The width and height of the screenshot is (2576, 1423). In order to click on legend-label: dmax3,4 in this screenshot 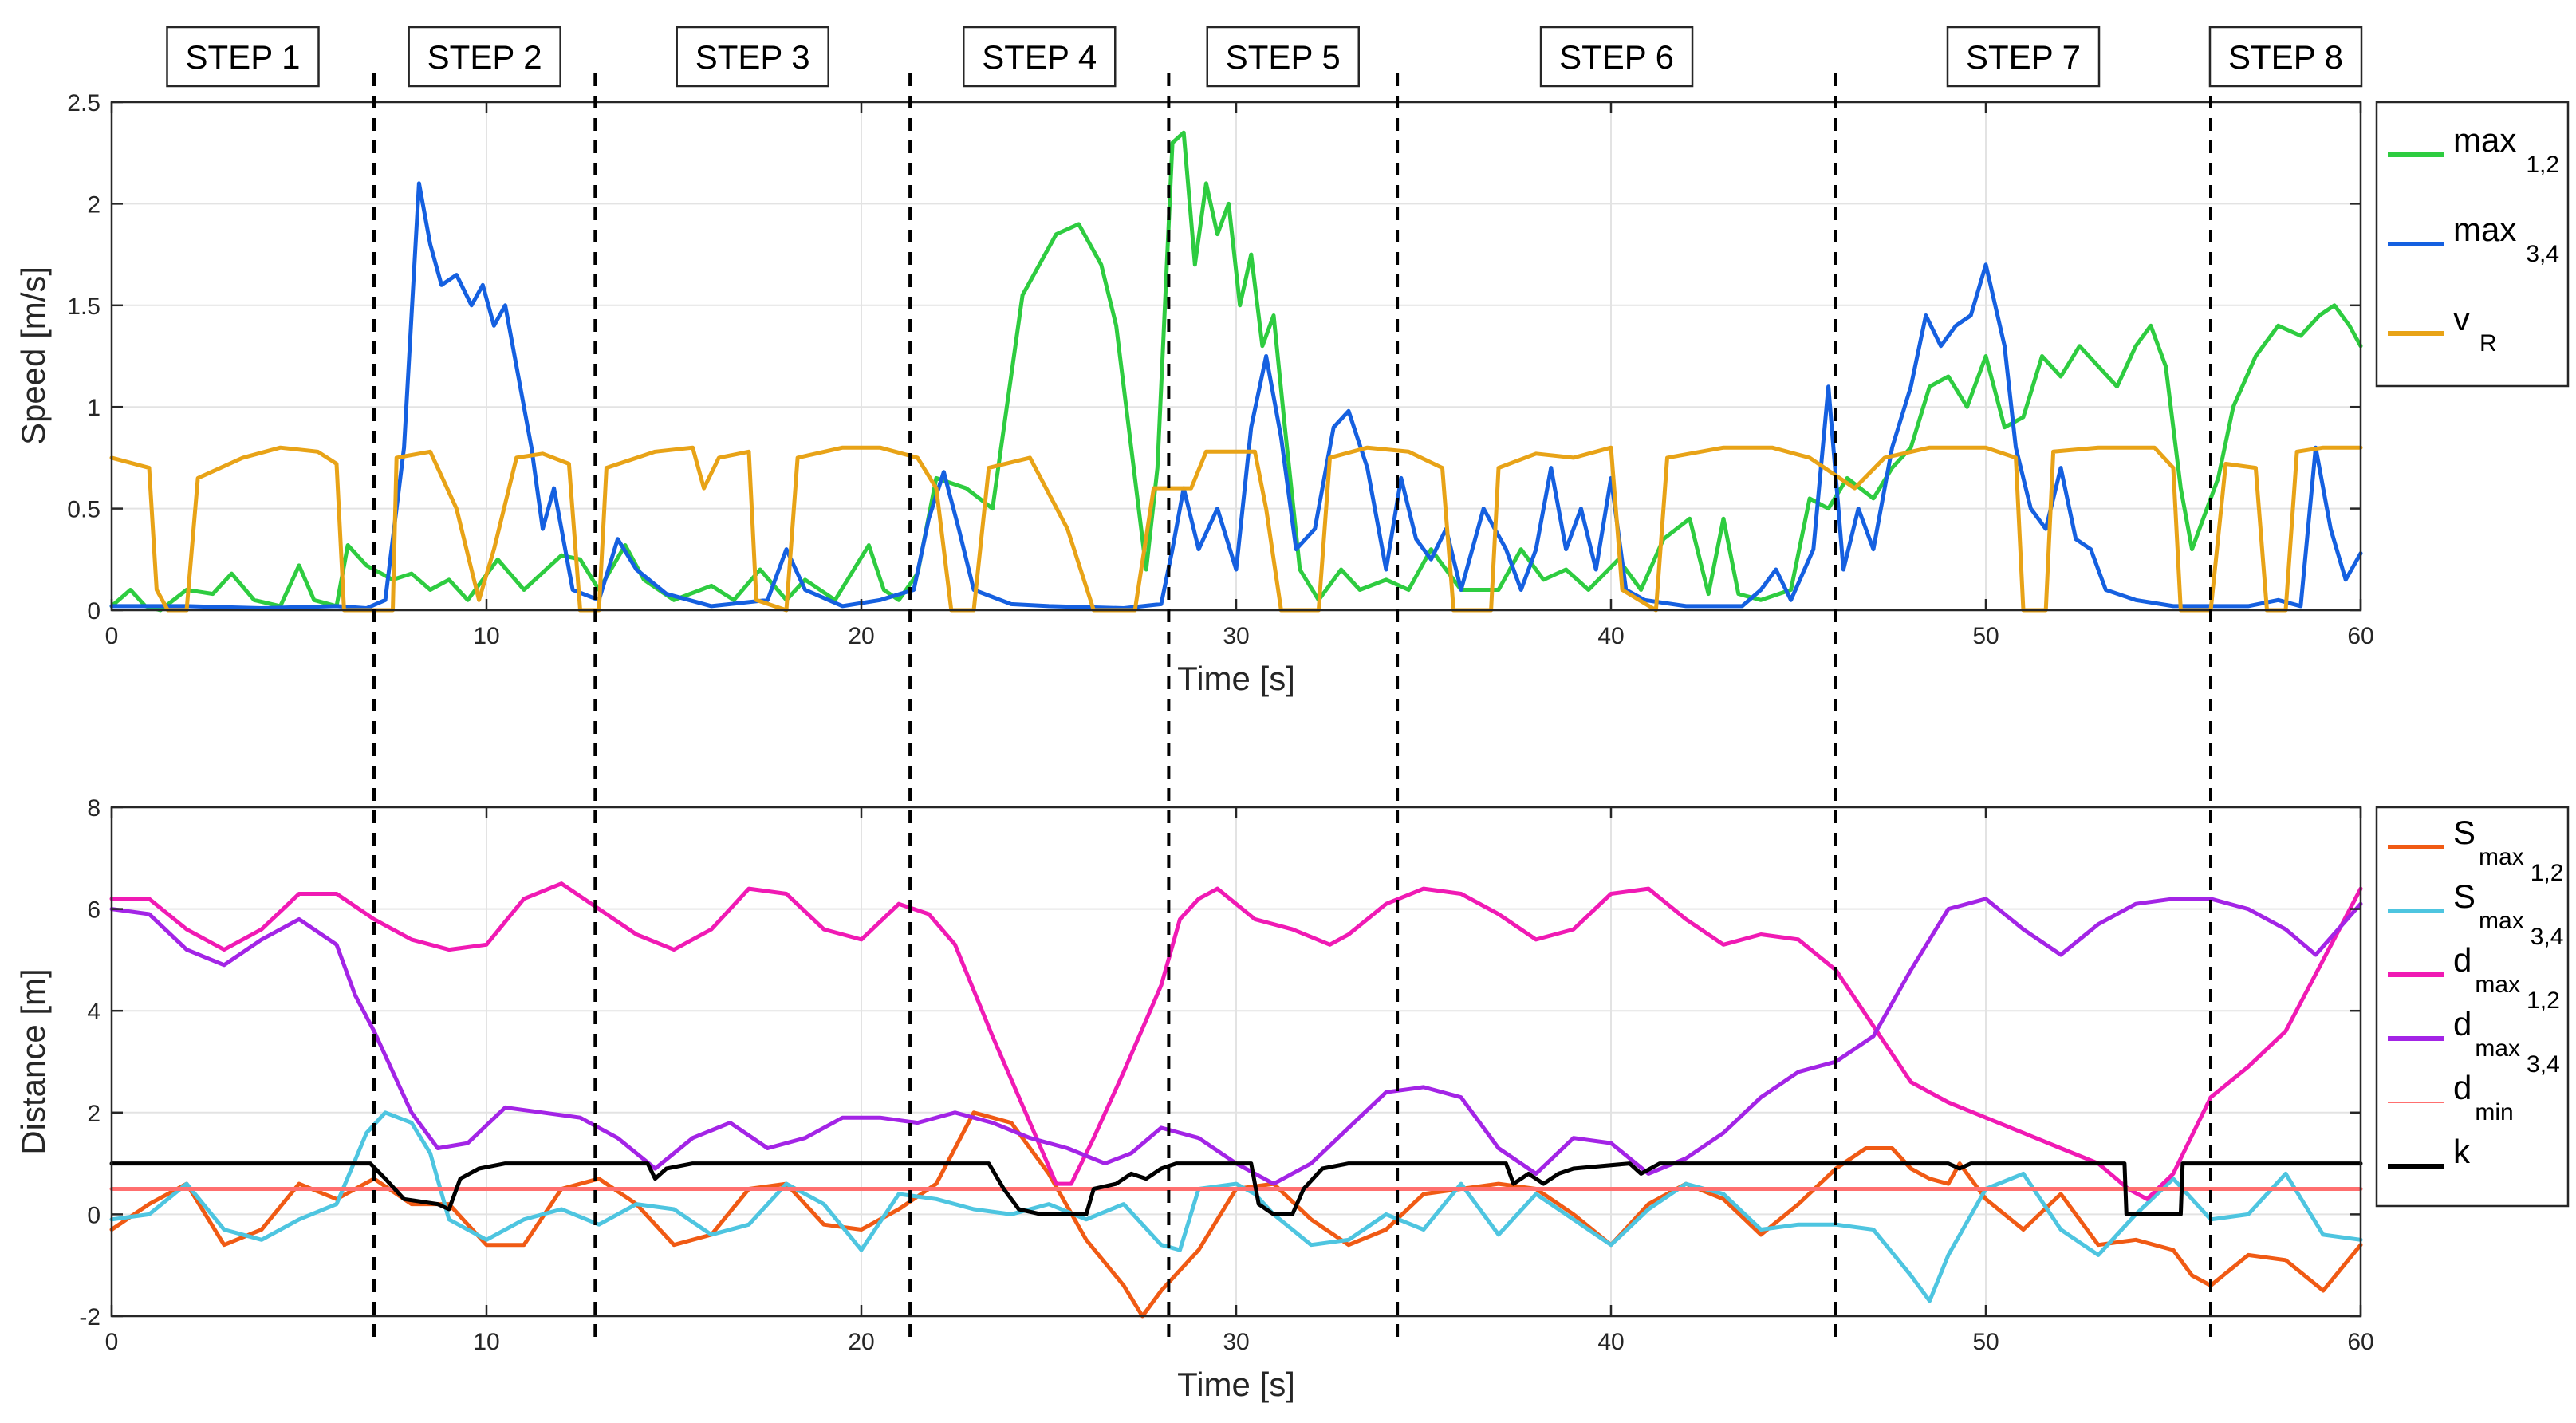, I will do `click(2506, 1042)`.